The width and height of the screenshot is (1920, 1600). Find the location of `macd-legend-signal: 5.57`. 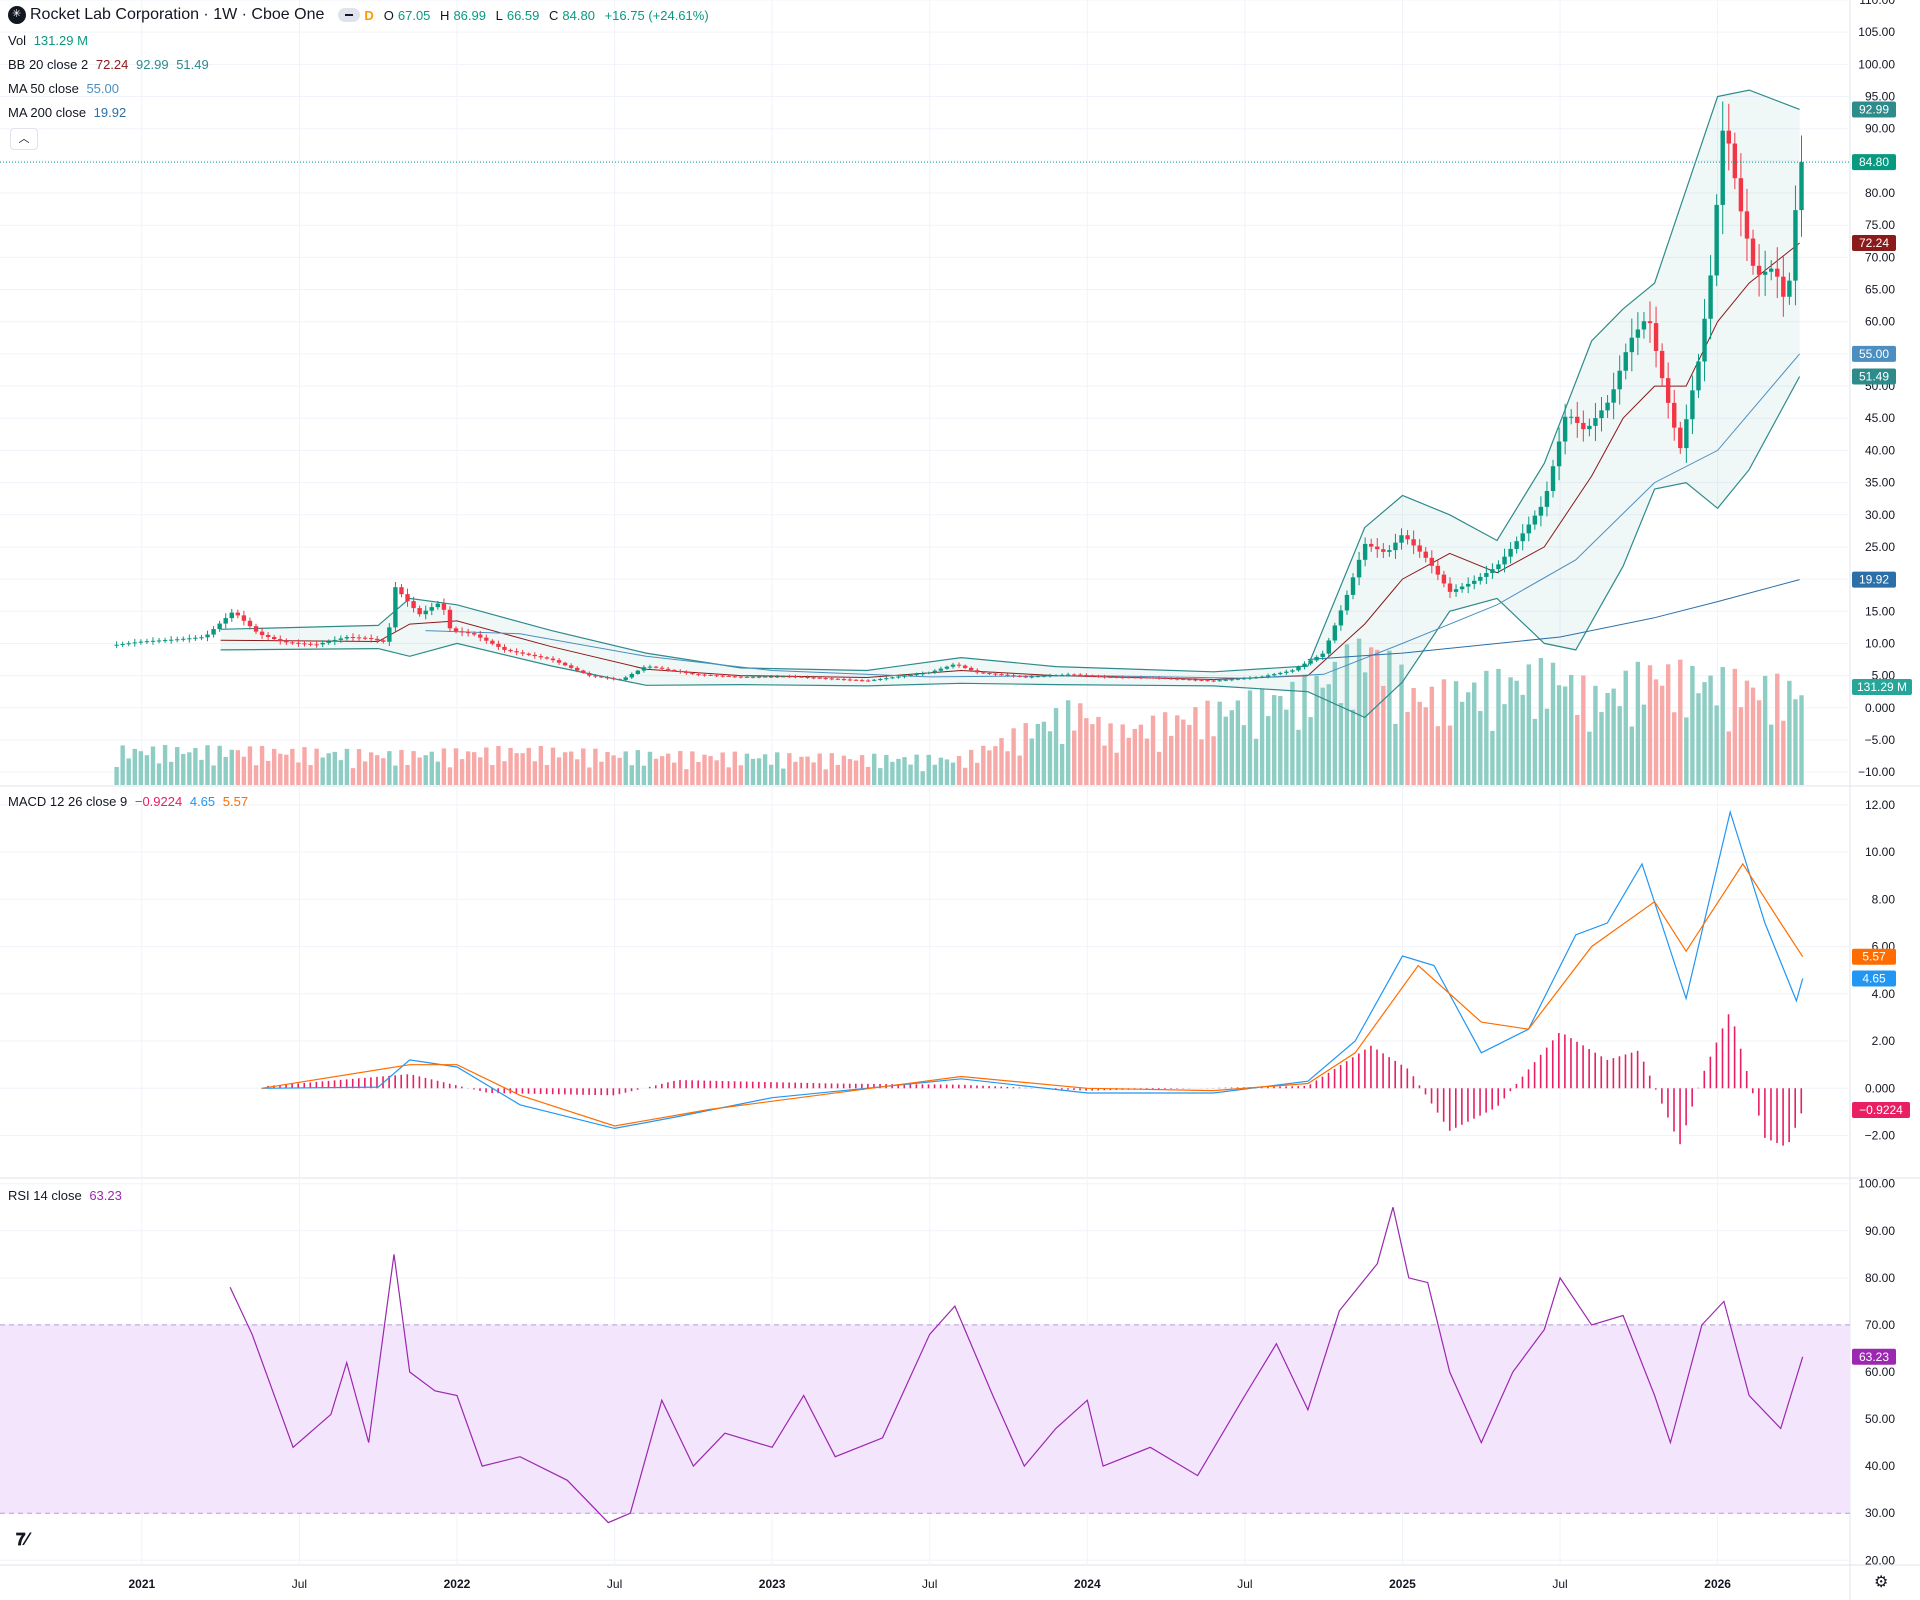

macd-legend-signal: 5.57 is located at coordinates (235, 801).